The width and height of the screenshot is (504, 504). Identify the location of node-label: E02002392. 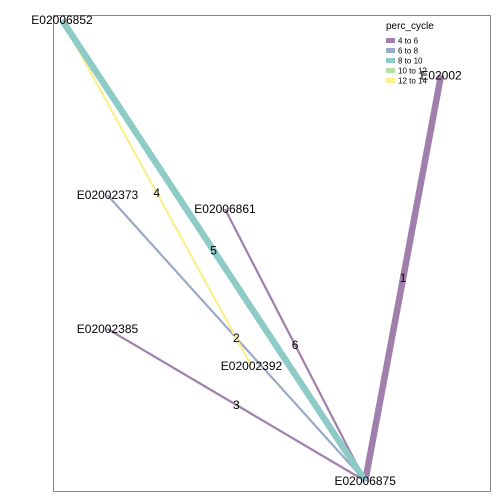
(252, 366).